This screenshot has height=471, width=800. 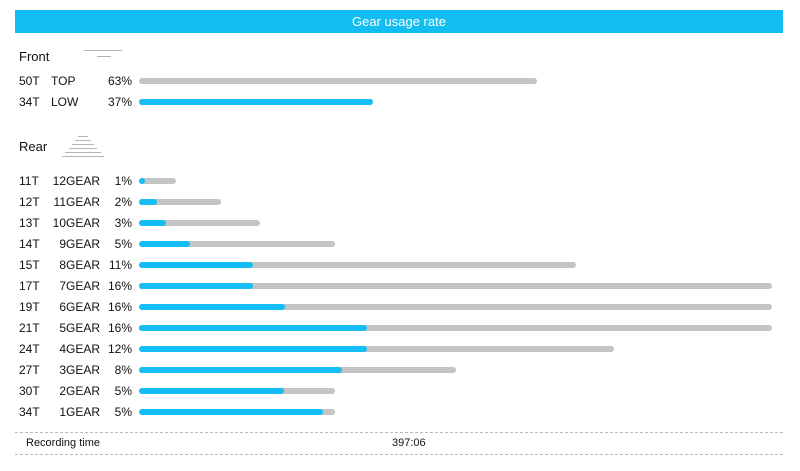 What do you see at coordinates (79, 244) in the screenshot?
I see `gear-name: 9GEAR` at bounding box center [79, 244].